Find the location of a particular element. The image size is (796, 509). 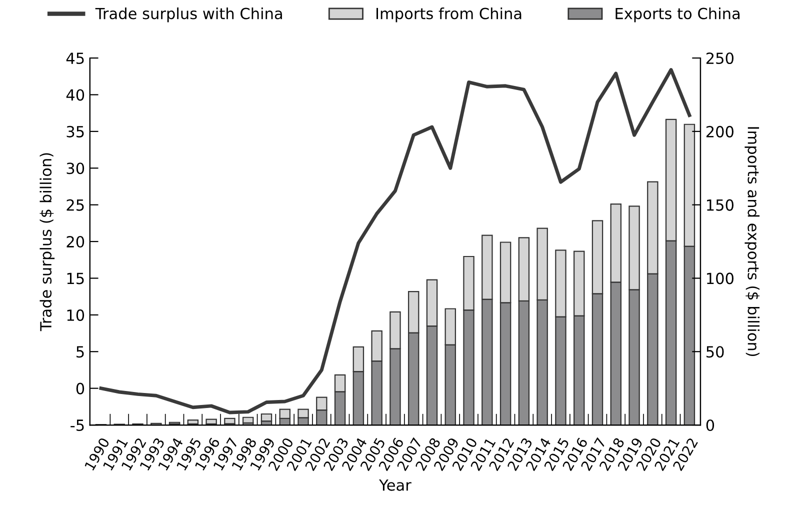

y-tick-label: 5 is located at coordinates (80, 352).